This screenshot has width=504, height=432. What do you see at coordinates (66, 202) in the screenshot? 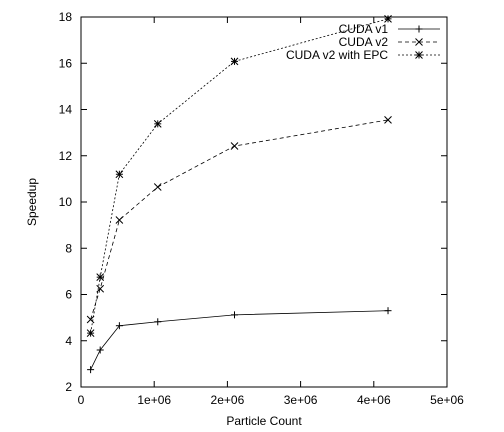
I see `y-tick-label: 10` at bounding box center [66, 202].